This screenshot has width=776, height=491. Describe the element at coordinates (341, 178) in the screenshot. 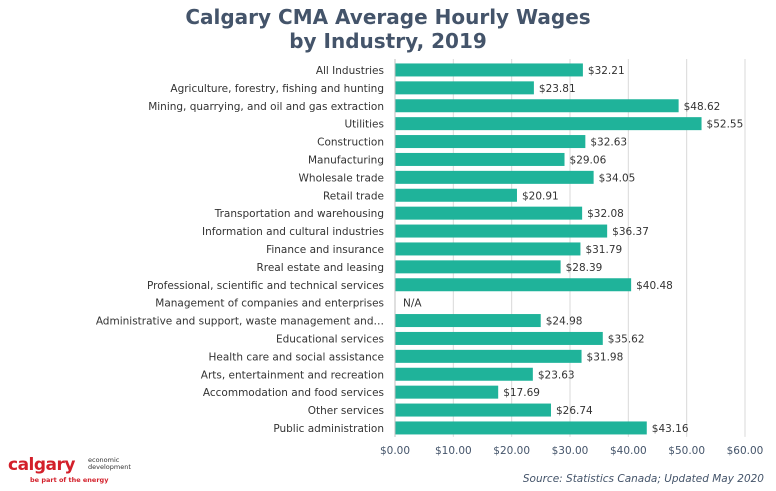

I see `category-label: Wholesale trade` at that location.